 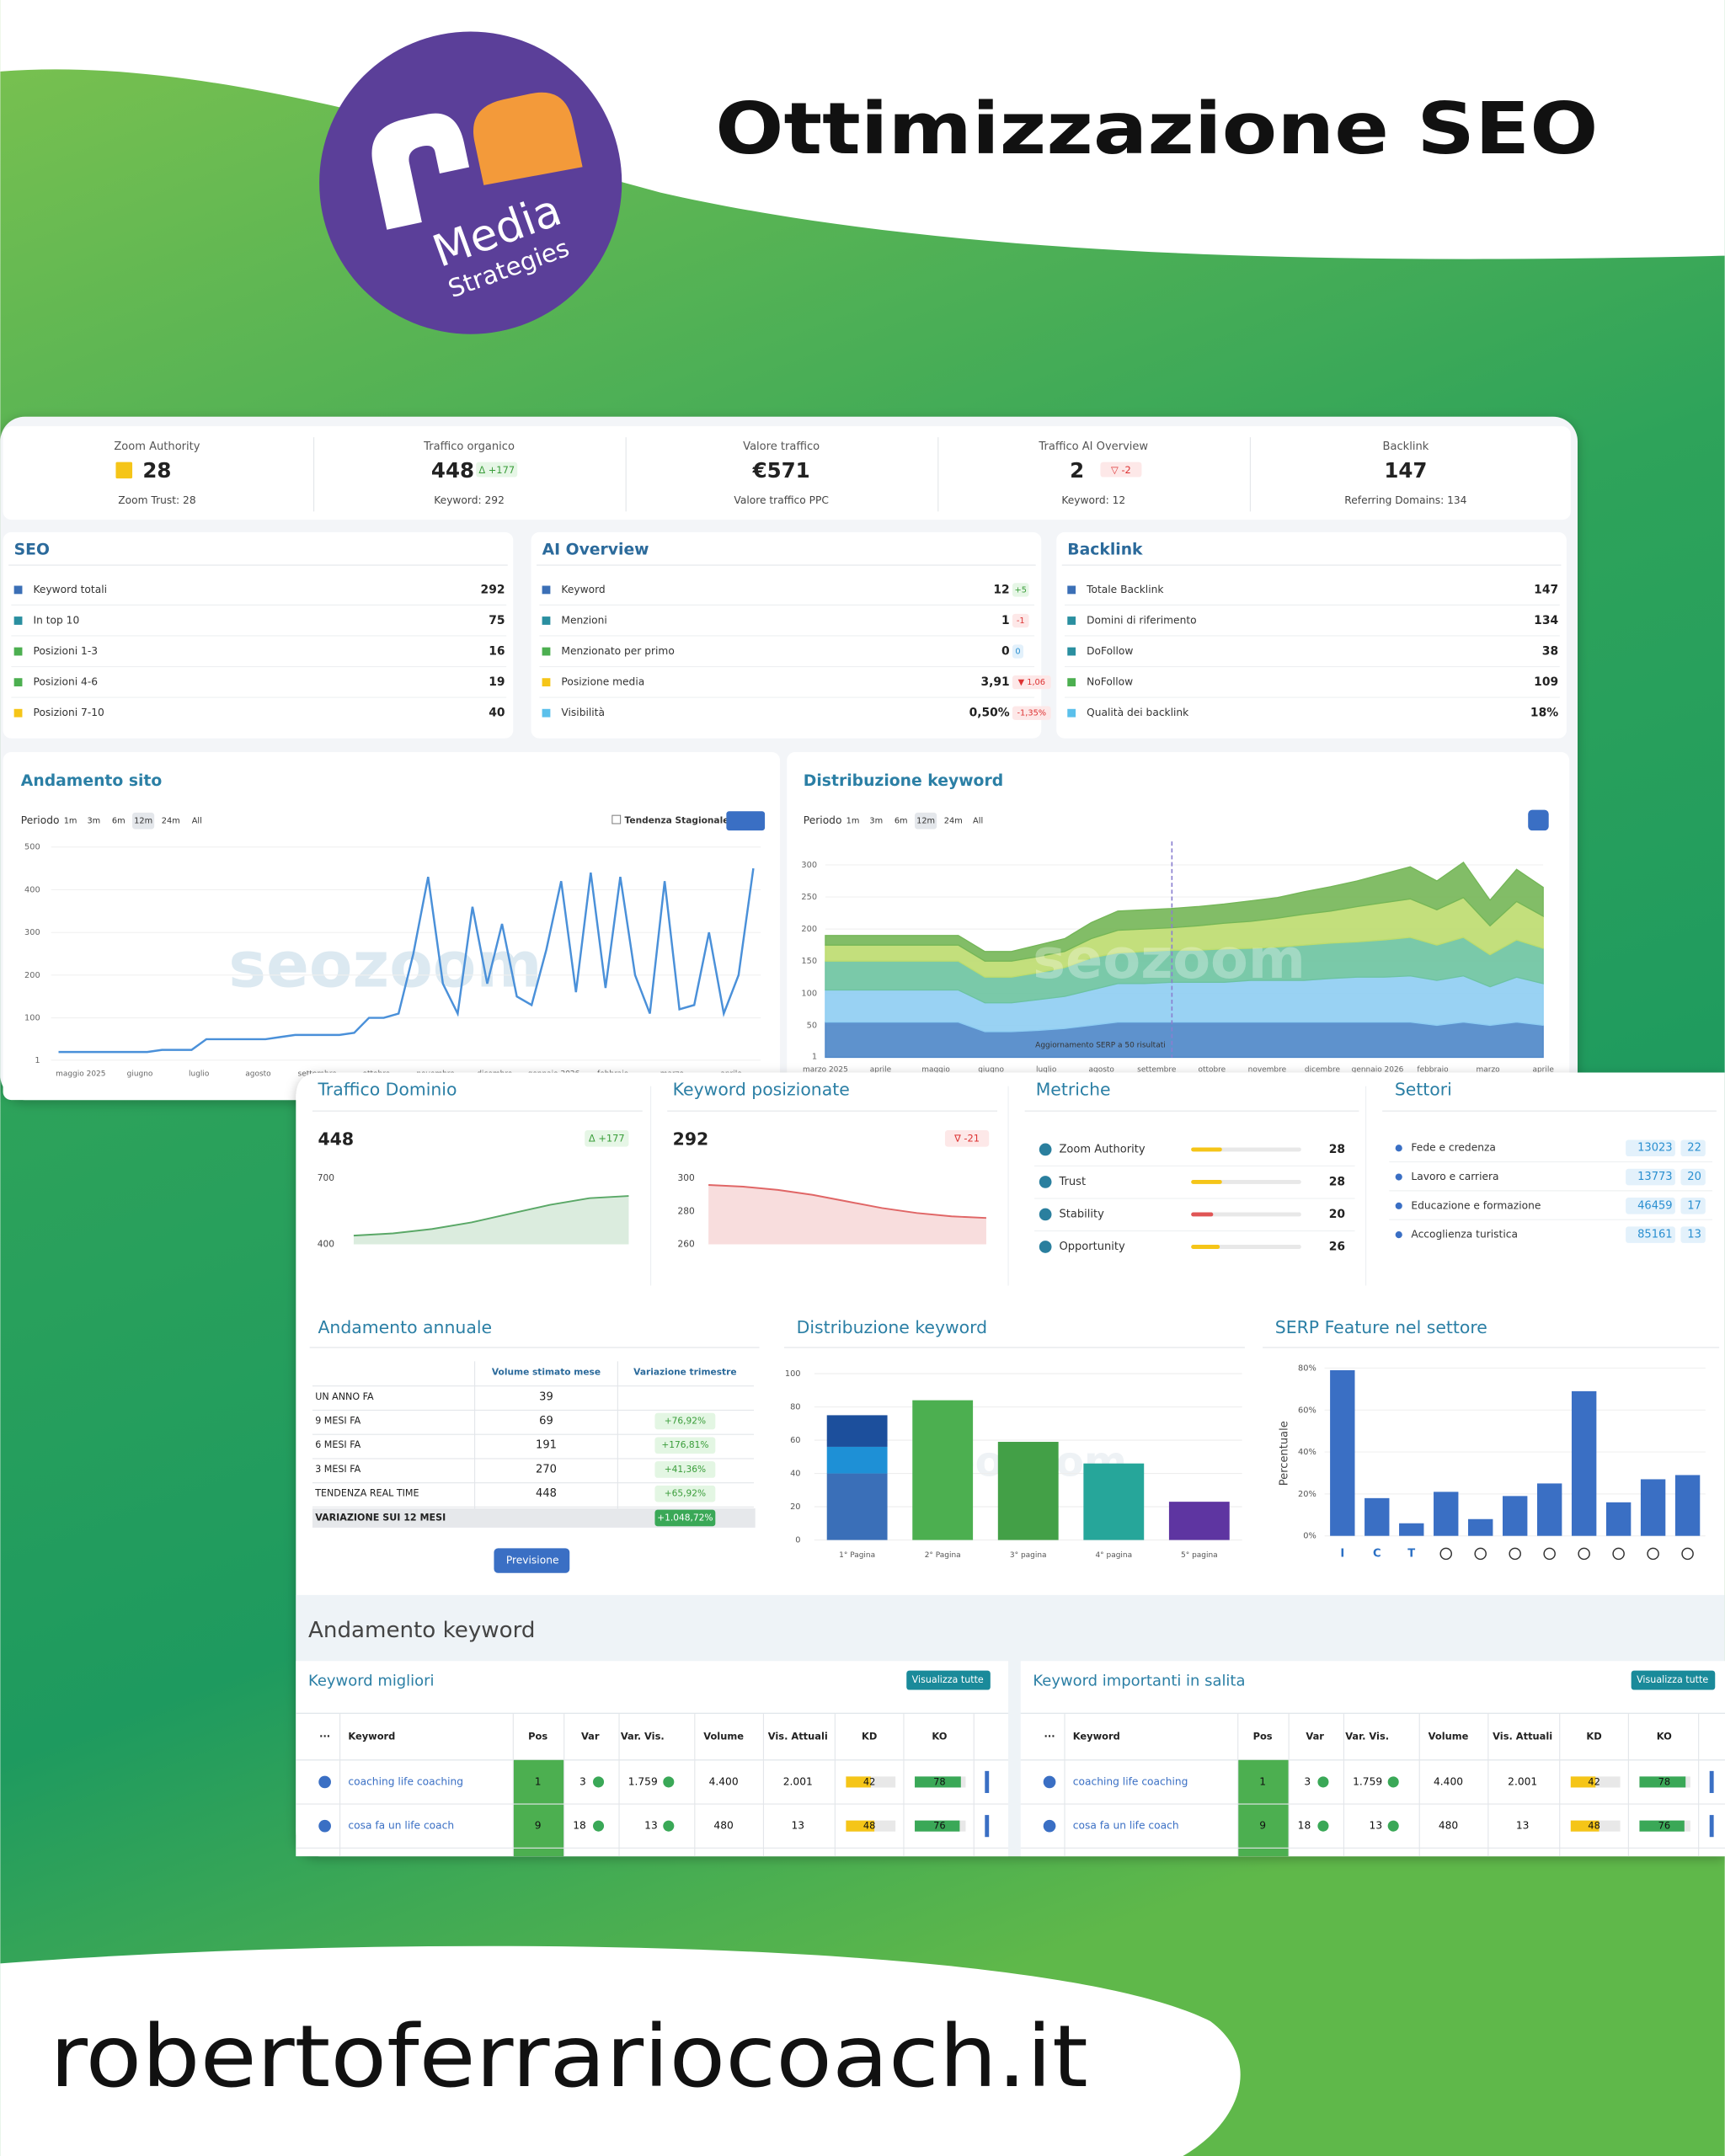 What do you see at coordinates (1672, 1679) in the screenshot?
I see `button-label: Visualizza tutte` at bounding box center [1672, 1679].